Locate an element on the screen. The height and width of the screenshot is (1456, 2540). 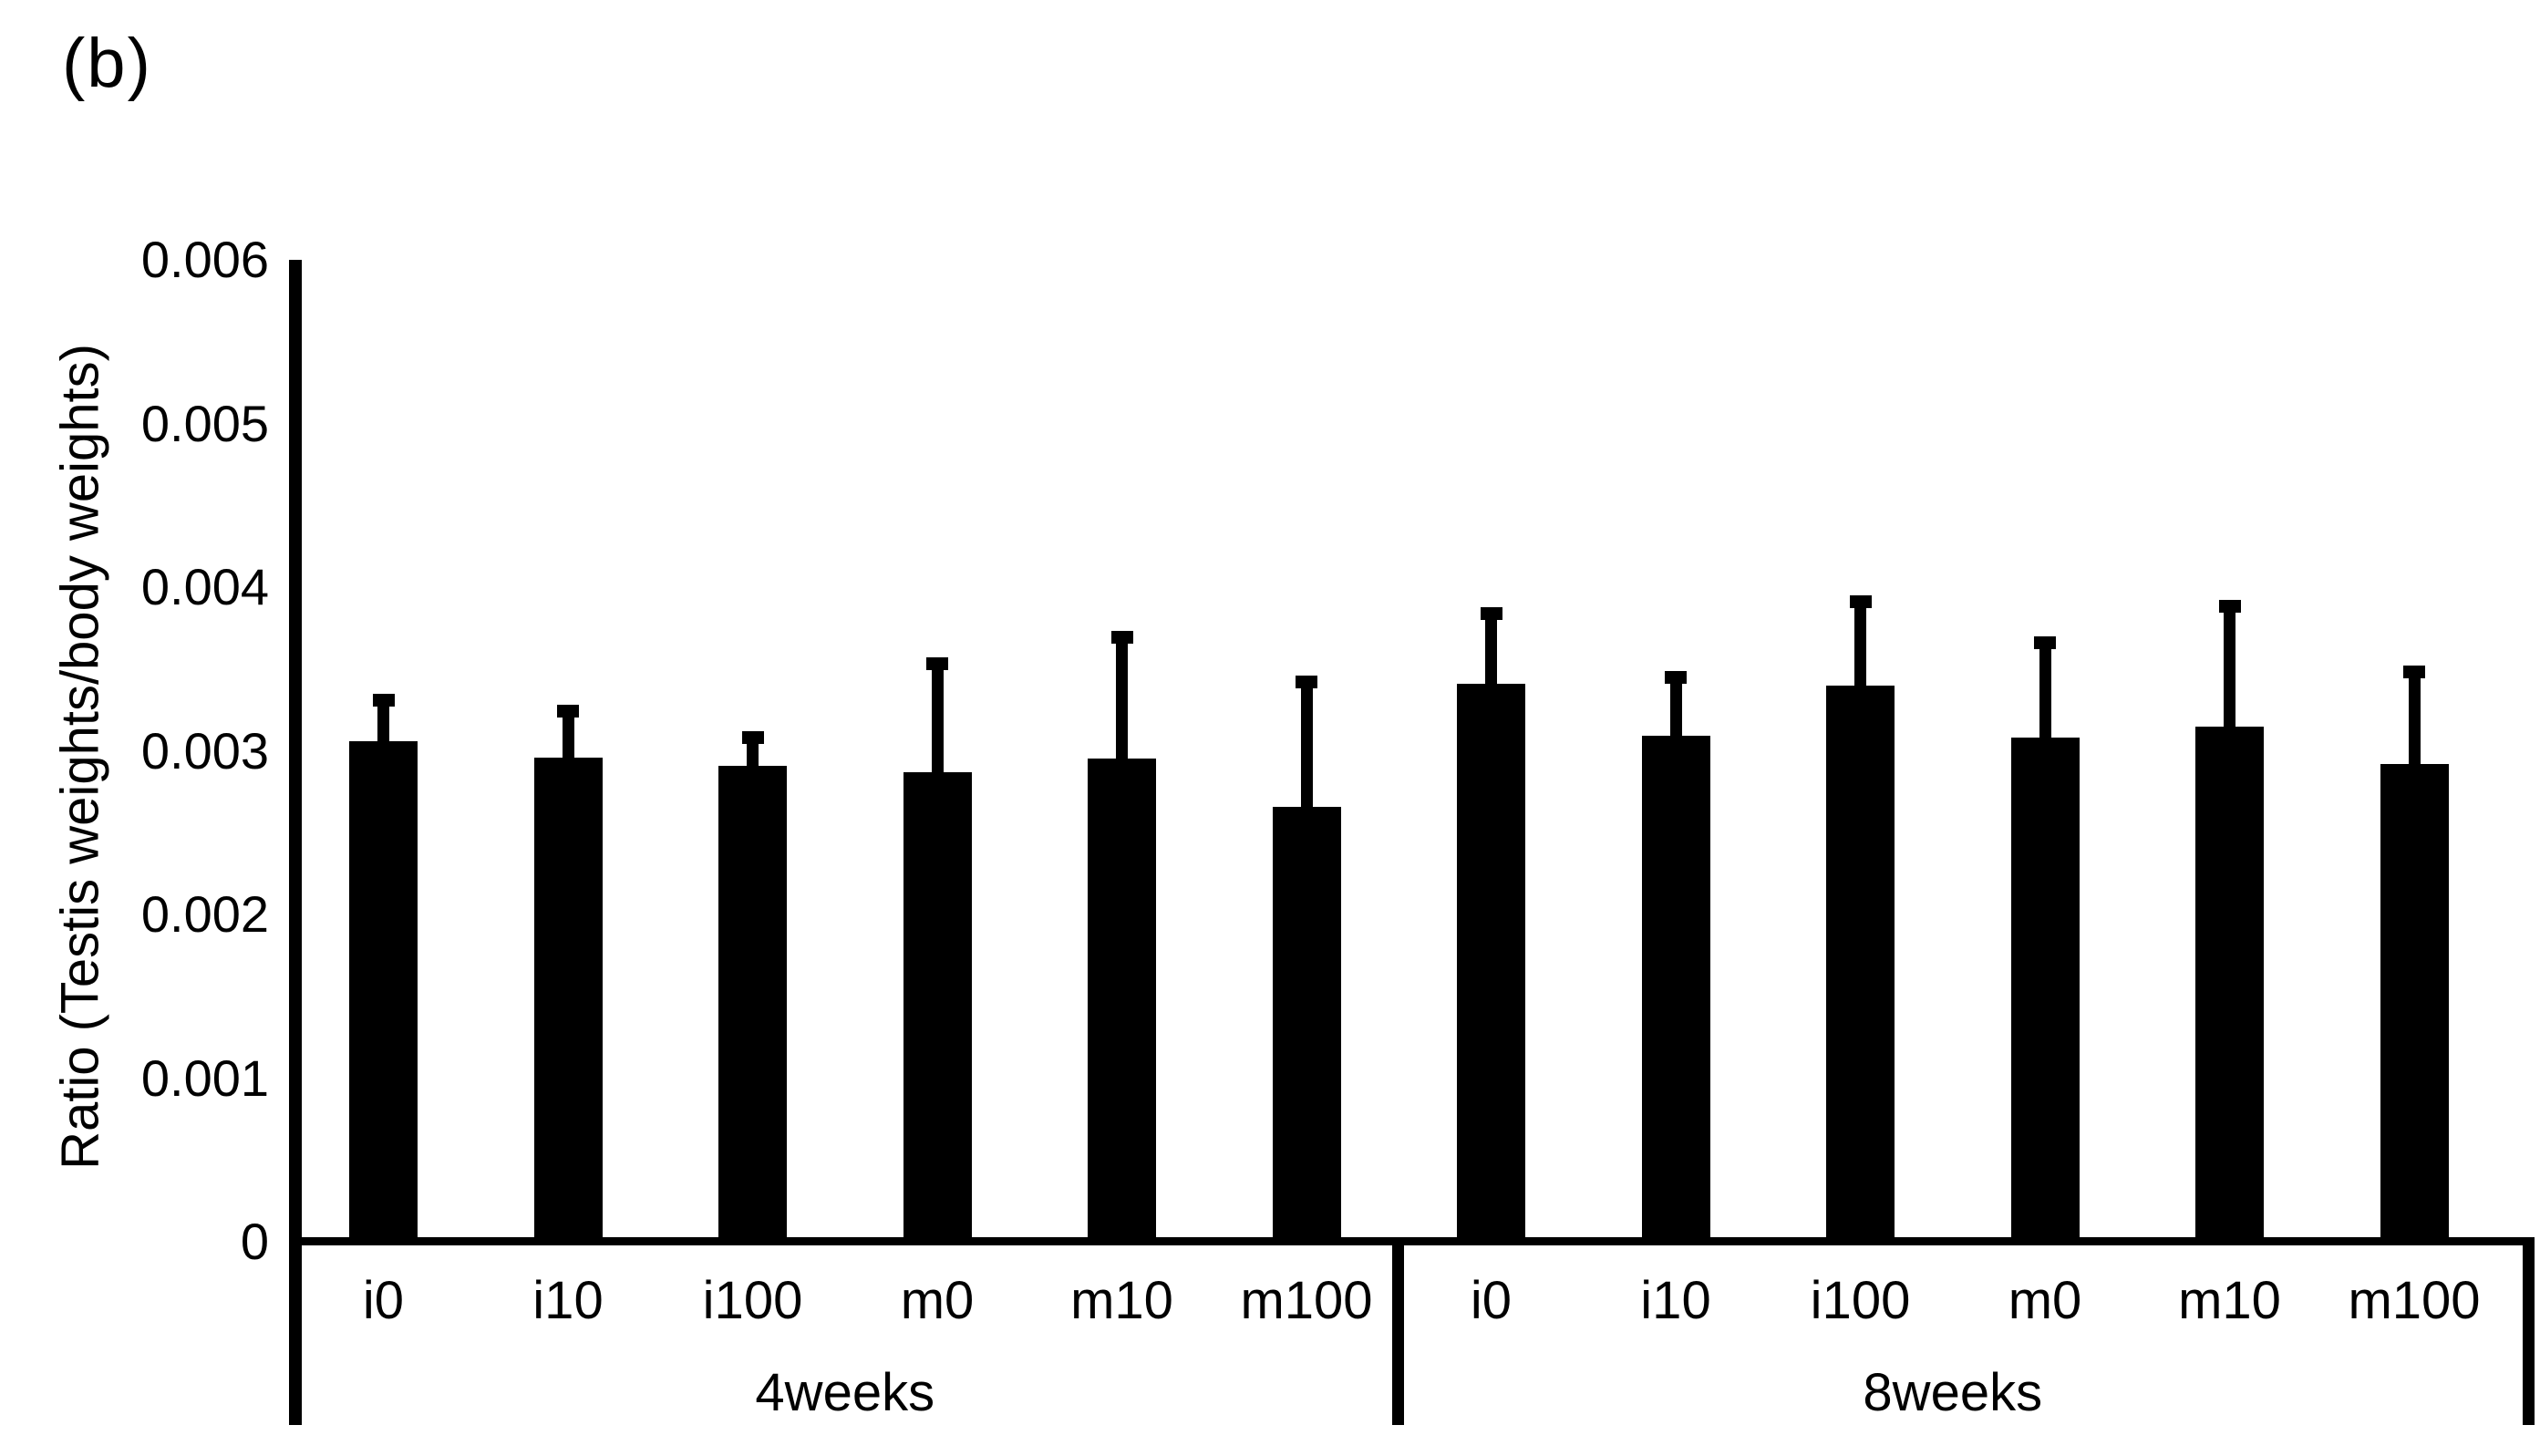
bar-8weeks-m10 is located at coordinates (2229, 985).